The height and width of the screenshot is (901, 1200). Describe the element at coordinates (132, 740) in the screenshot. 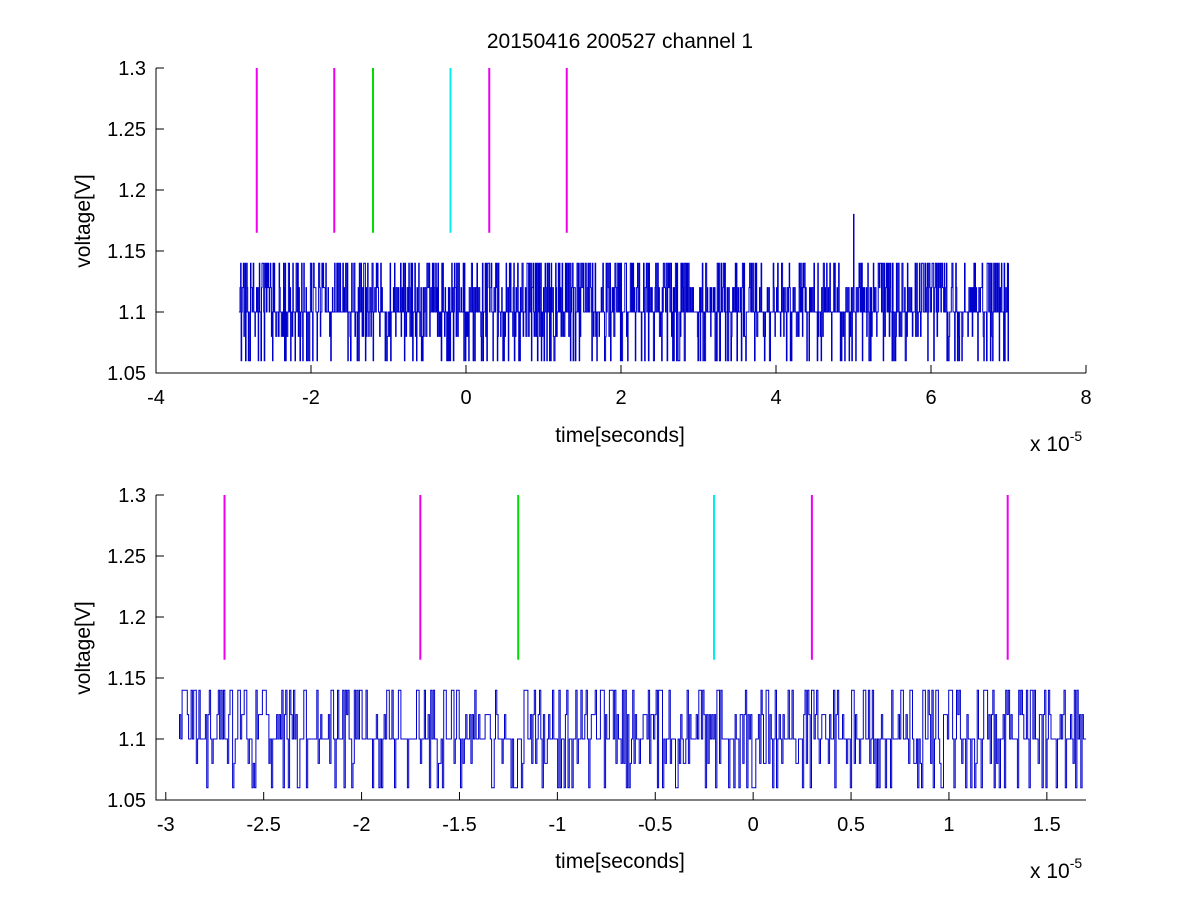

I see `bottom-plot-y-tick-label: 1.1` at that location.